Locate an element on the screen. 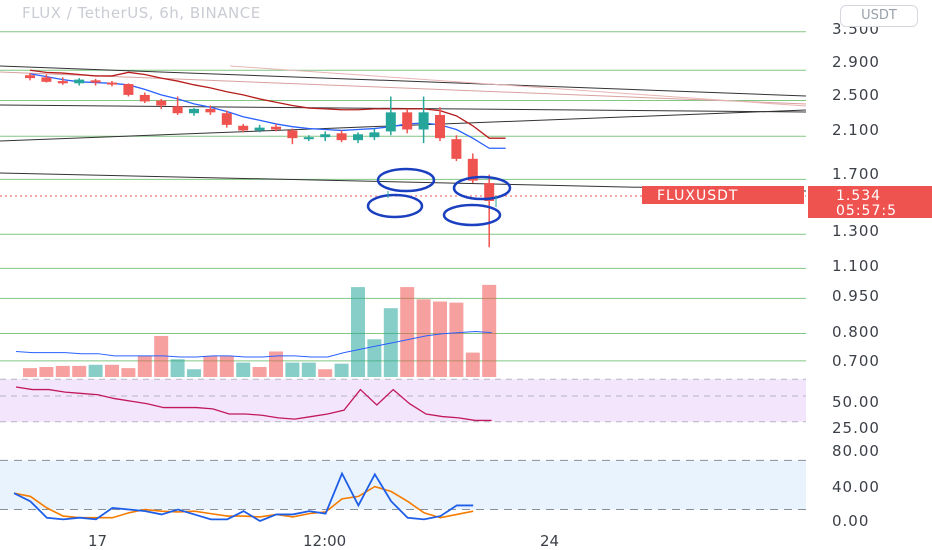 This screenshot has height=550, width=932. volume-pane is located at coordinates (256, 330).